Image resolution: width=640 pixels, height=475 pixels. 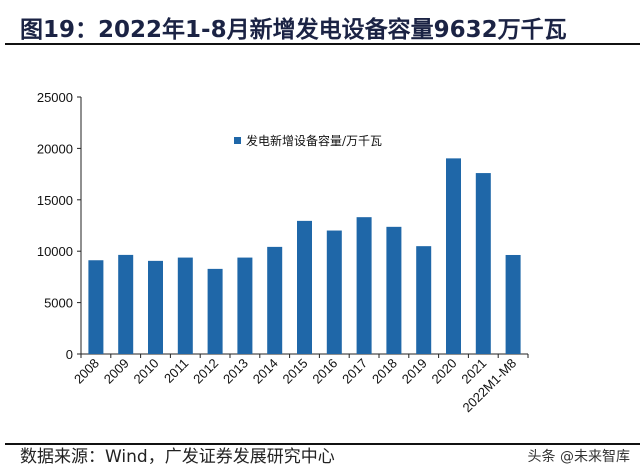 What do you see at coordinates (304, 287) in the screenshot?
I see `bar-2015` at bounding box center [304, 287].